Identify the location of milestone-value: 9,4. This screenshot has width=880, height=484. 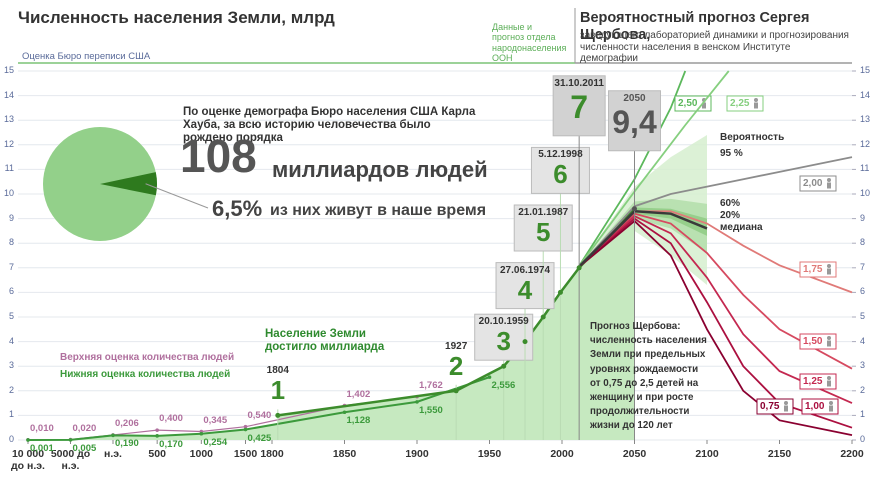
(634, 121).